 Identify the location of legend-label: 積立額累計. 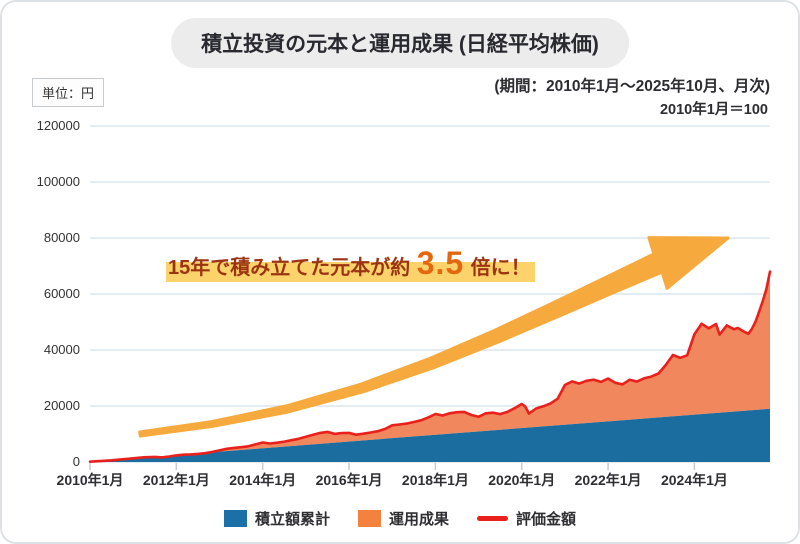
(292, 519).